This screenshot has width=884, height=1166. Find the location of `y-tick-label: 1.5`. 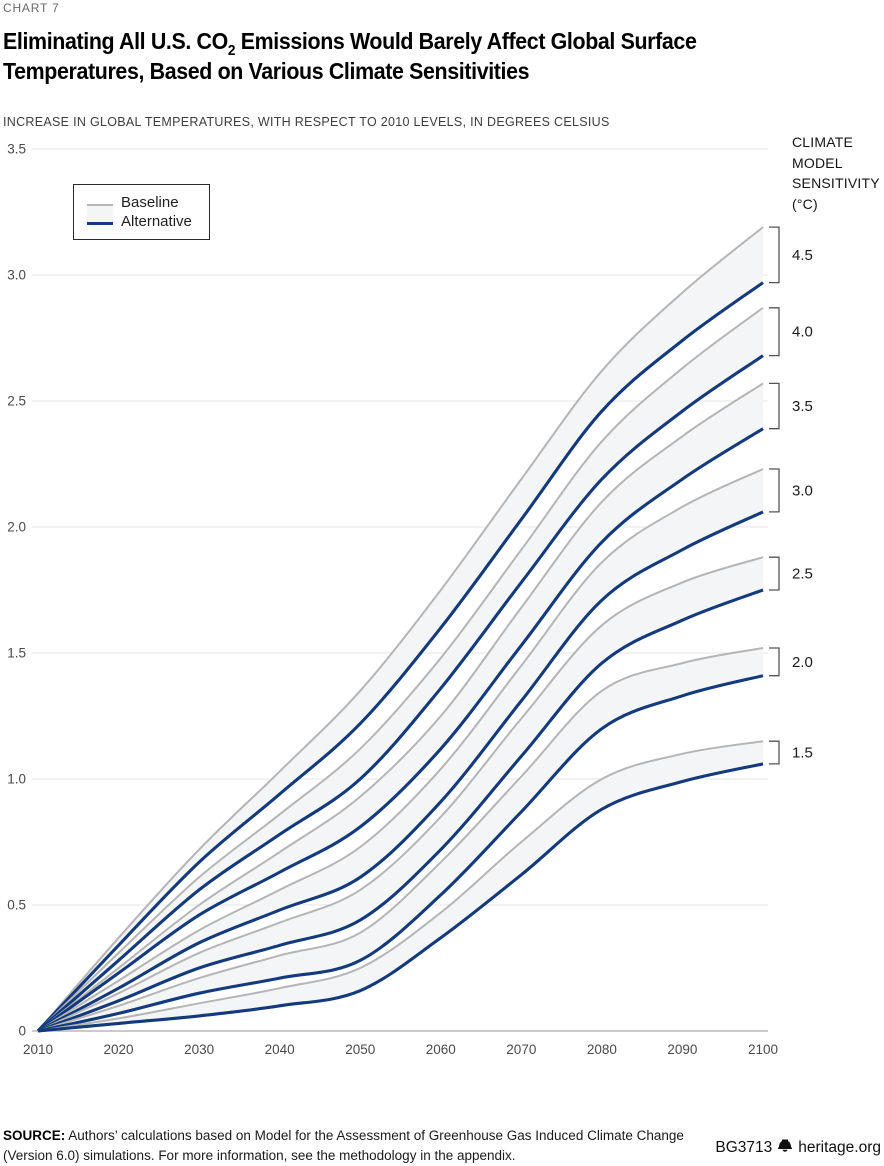

y-tick-label: 1.5 is located at coordinates (16, 653).